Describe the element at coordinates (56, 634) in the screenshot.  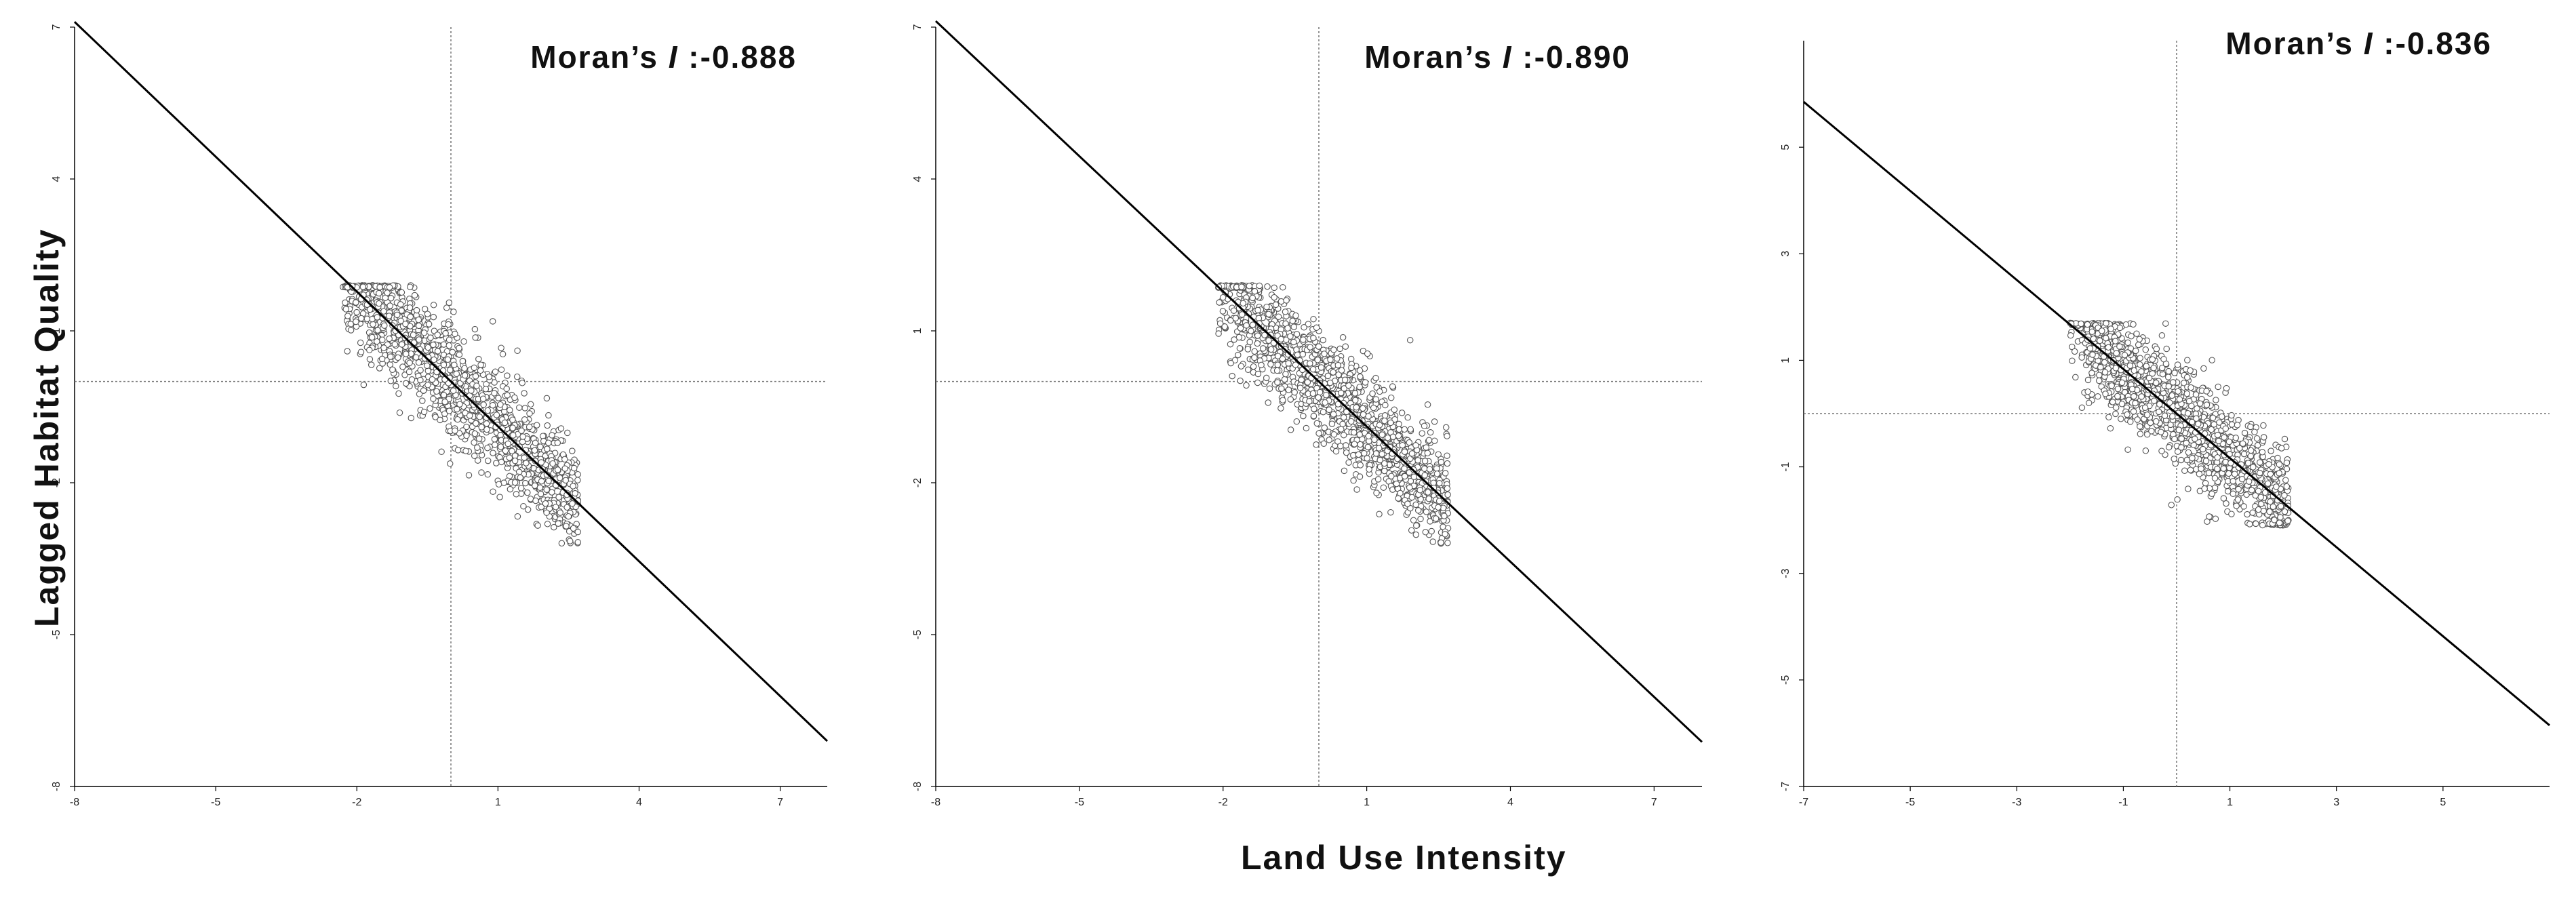
I see `y-tick-label: -5` at that location.